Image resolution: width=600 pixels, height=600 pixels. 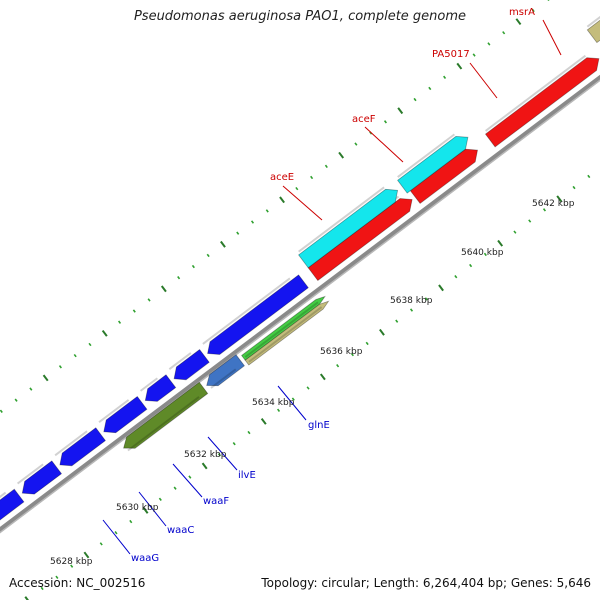 I want to click on gene-label-msrA: msrA, so click(x=522, y=12).